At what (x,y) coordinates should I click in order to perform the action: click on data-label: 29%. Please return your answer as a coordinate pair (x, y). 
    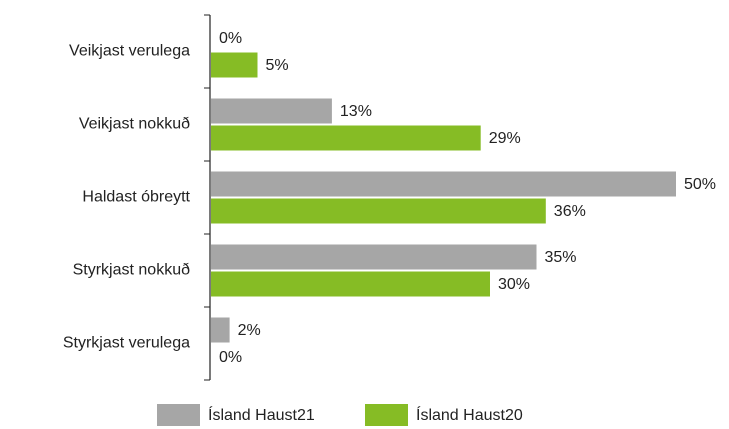
    Looking at the image, I should click on (505, 138).